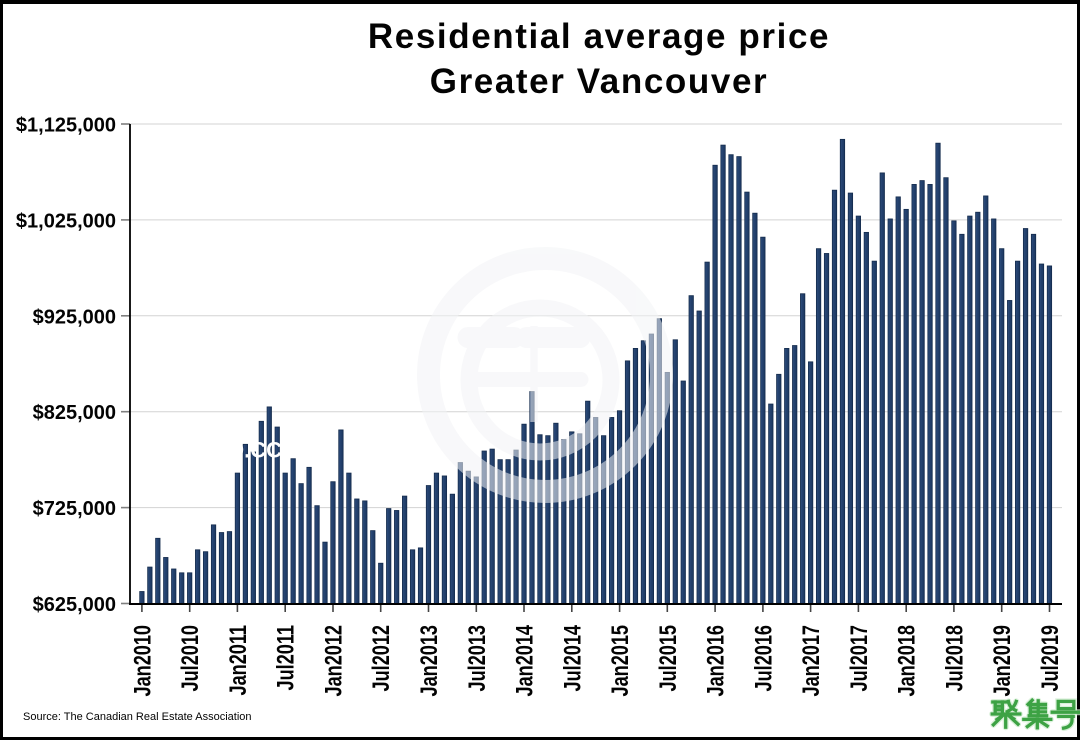  I want to click on svg-text: Jul2016, so click(763, 658).